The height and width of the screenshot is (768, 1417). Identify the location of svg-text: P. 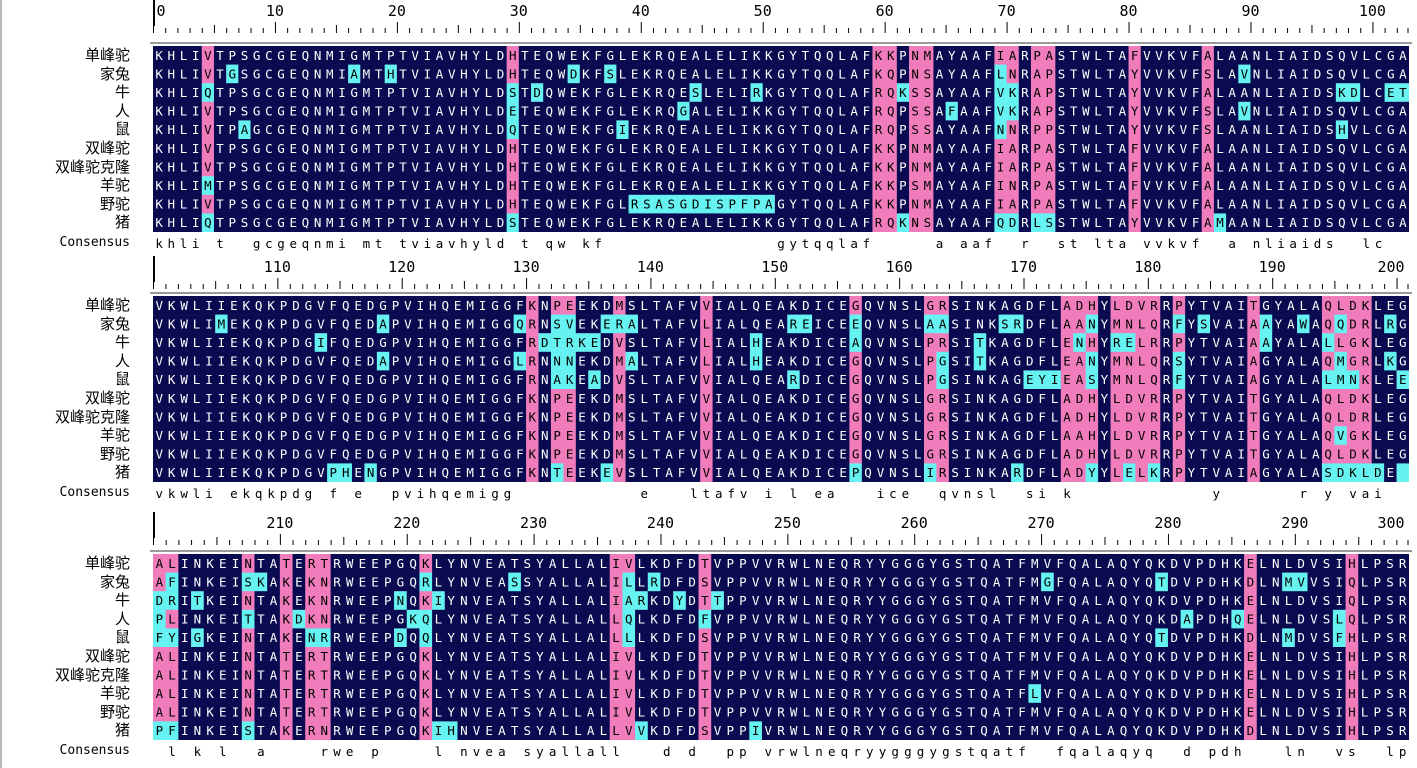
(232, 222).